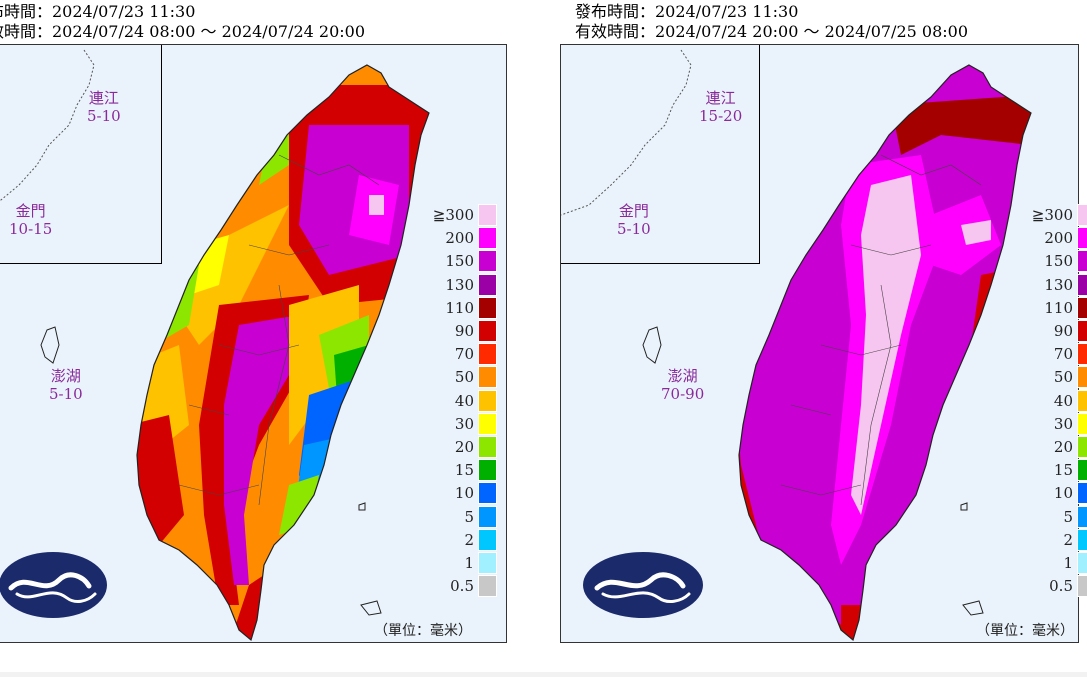 Image resolution: width=1087 pixels, height=677 pixels. What do you see at coordinates (543, 674) in the screenshot?
I see `page-footer-strip` at bounding box center [543, 674].